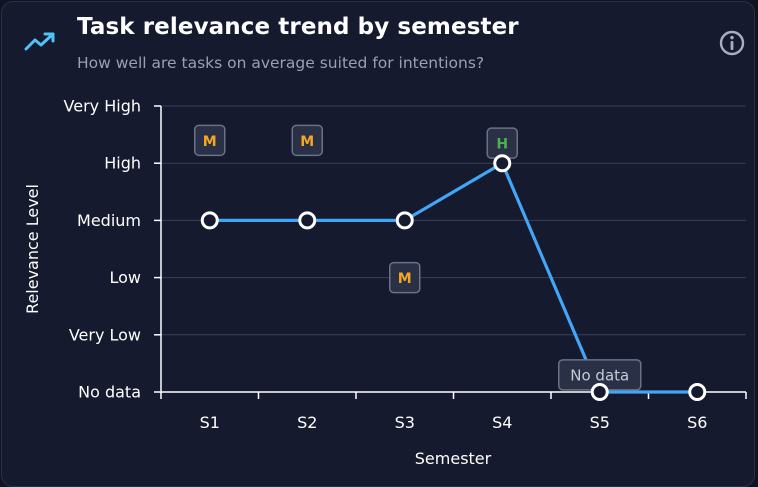 Image resolution: width=758 pixels, height=487 pixels. Describe the element at coordinates (39, 41) in the screenshot. I see `trend-up-icon` at that location.